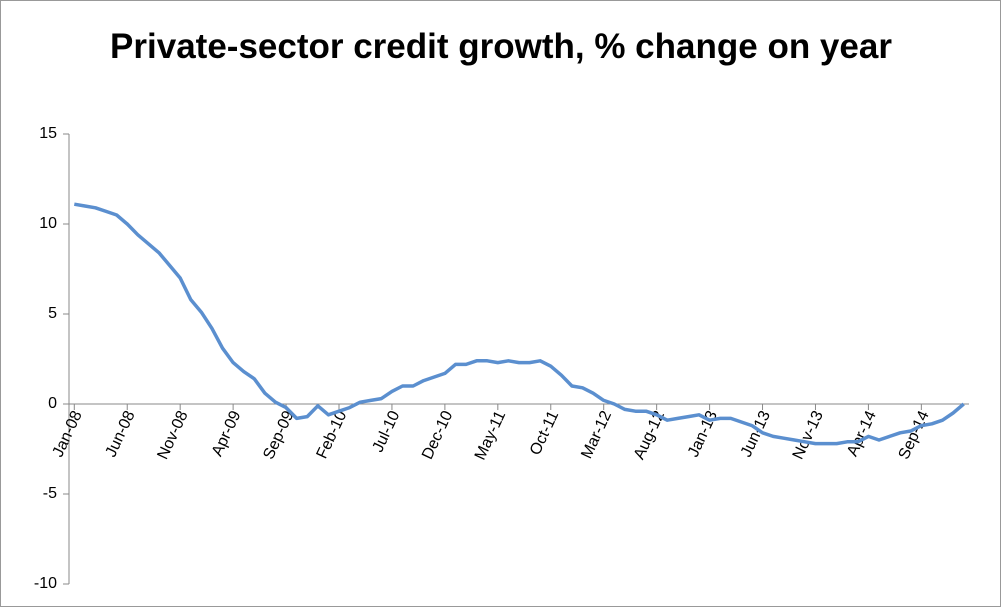 This screenshot has height=607, width=1001. I want to click on x-tick-label: Dec-10, so click(437, 435).